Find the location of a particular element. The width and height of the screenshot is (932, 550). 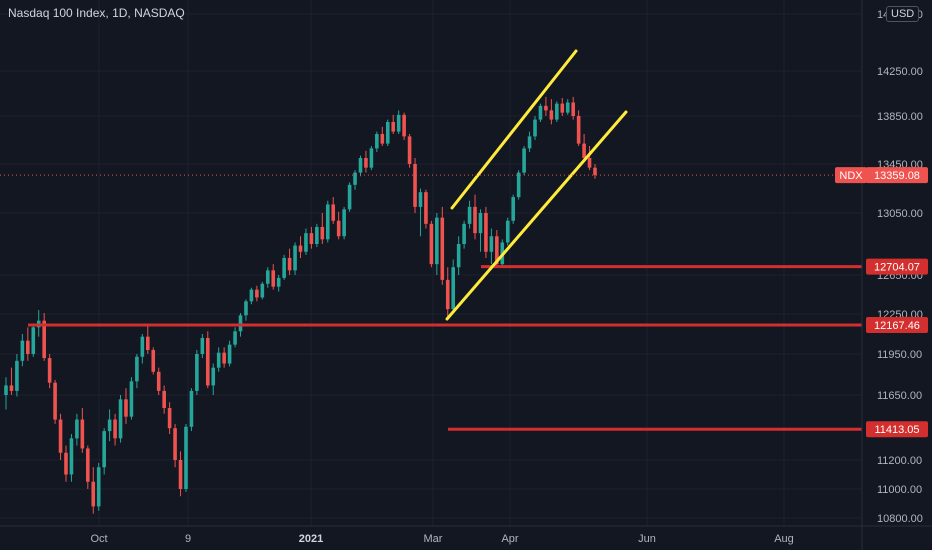

price-tick-label: 13850.00 is located at coordinates (900, 117).